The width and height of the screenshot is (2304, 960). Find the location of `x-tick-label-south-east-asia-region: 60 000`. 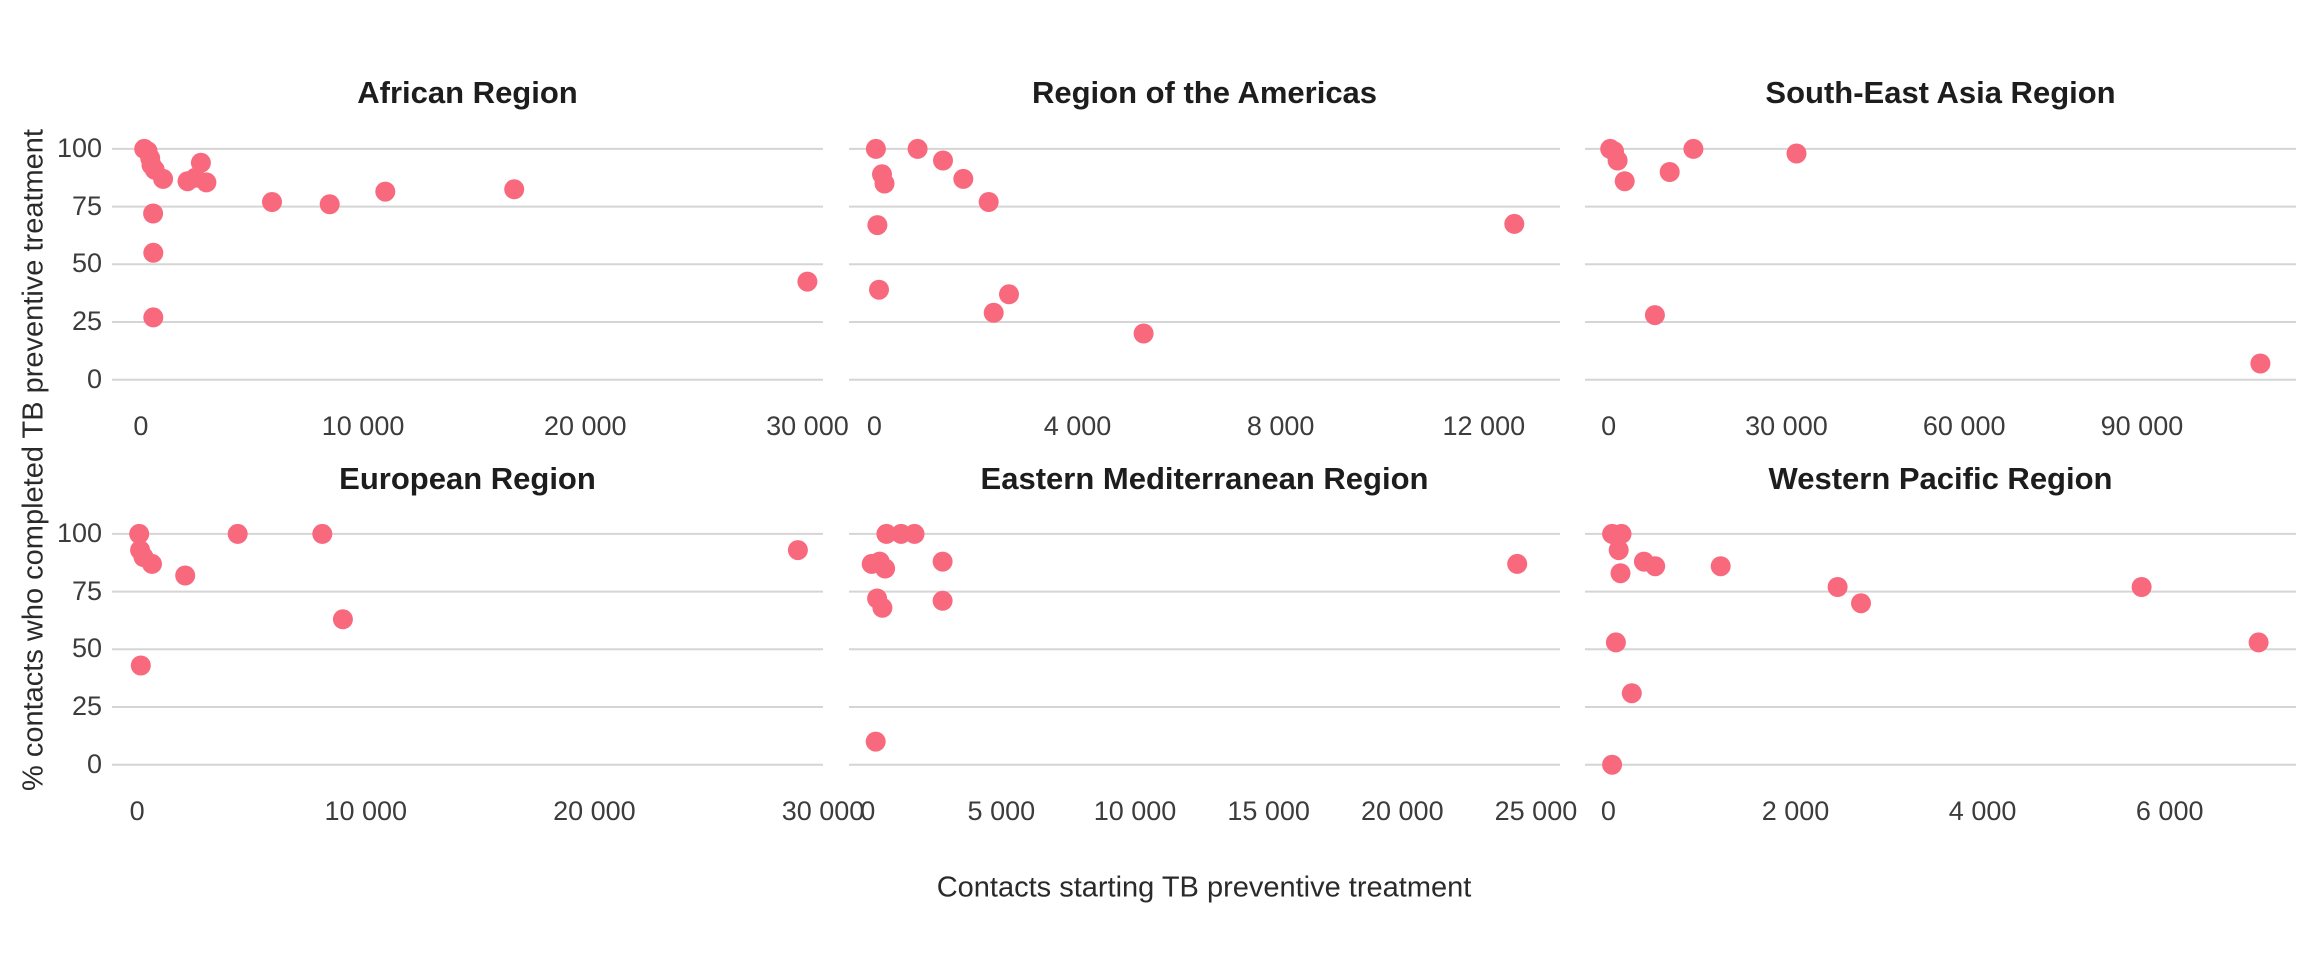

x-tick-label-south-east-asia-region: 60 000 is located at coordinates (1964, 426).